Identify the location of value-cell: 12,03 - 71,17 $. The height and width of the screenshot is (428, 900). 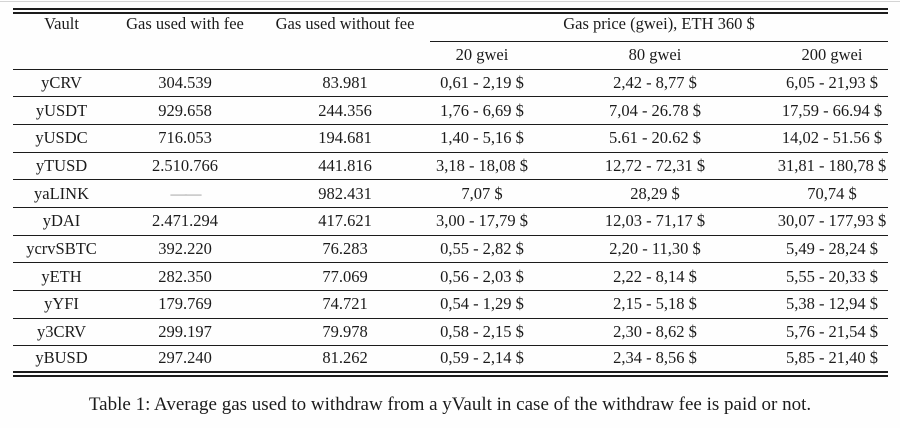
(655, 221).